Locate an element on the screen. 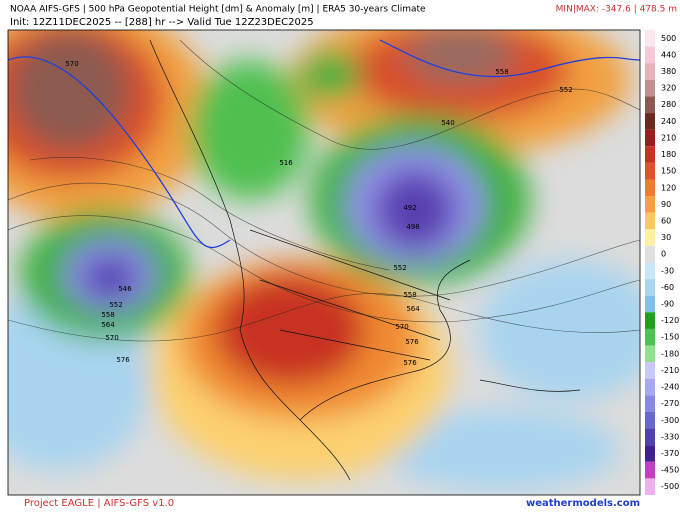  colorbar-label: -370 is located at coordinates (670, 453).